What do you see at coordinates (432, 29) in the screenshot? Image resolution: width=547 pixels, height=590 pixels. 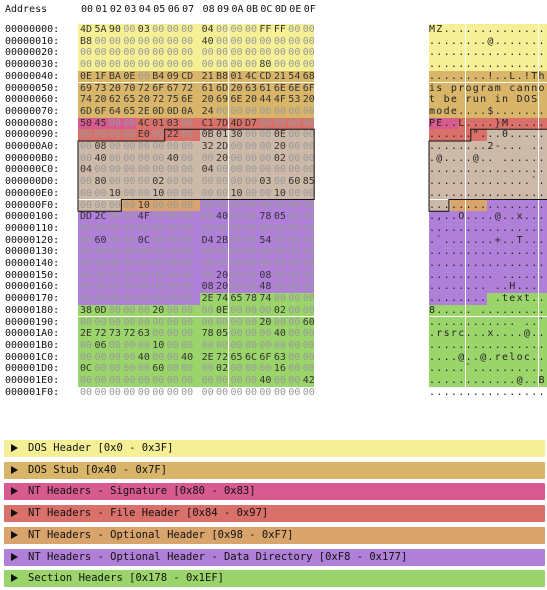 I see `ascii-char: M` at bounding box center [432, 29].